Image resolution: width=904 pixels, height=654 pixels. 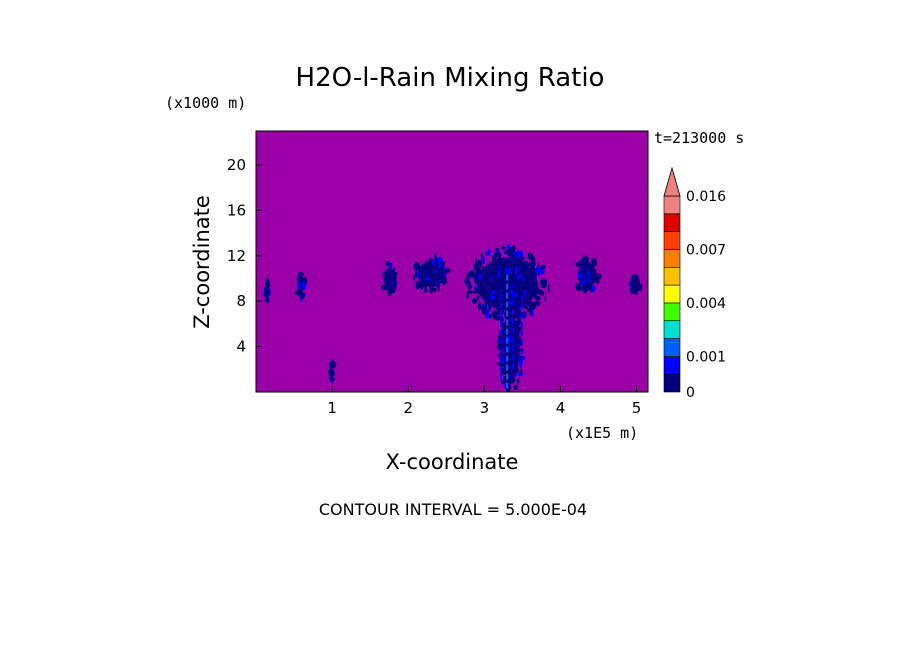 I want to click on y-tick-label: 16, so click(x=236, y=210).